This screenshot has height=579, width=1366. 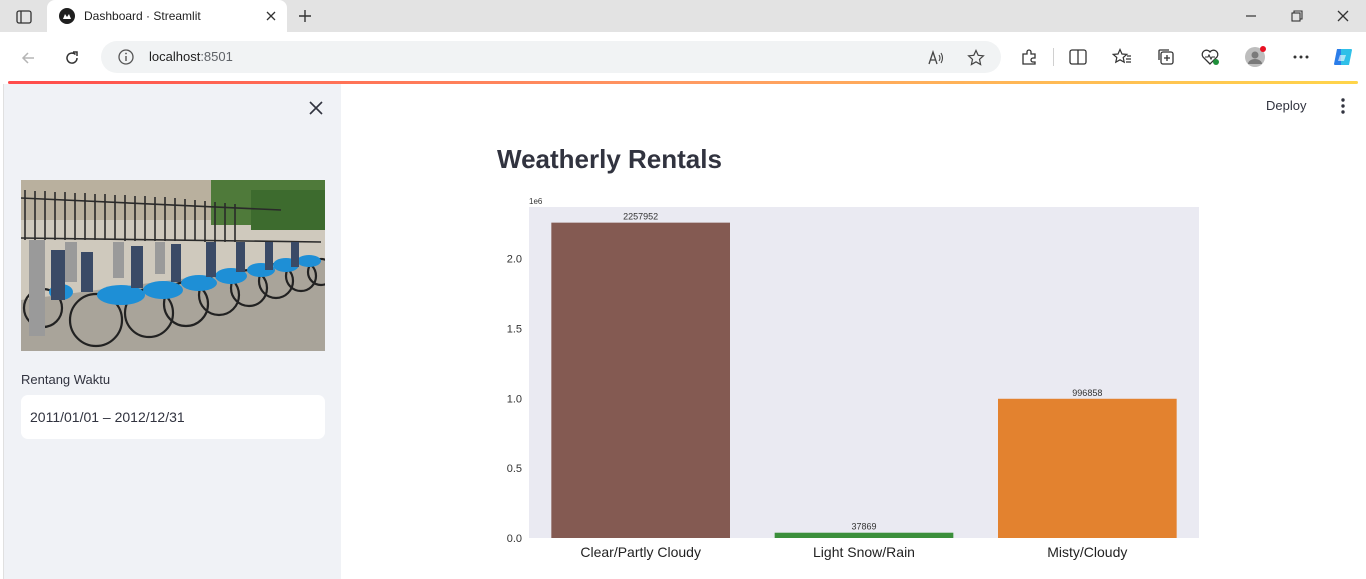 I want to click on minimize-icon, so click(x=1251, y=16).